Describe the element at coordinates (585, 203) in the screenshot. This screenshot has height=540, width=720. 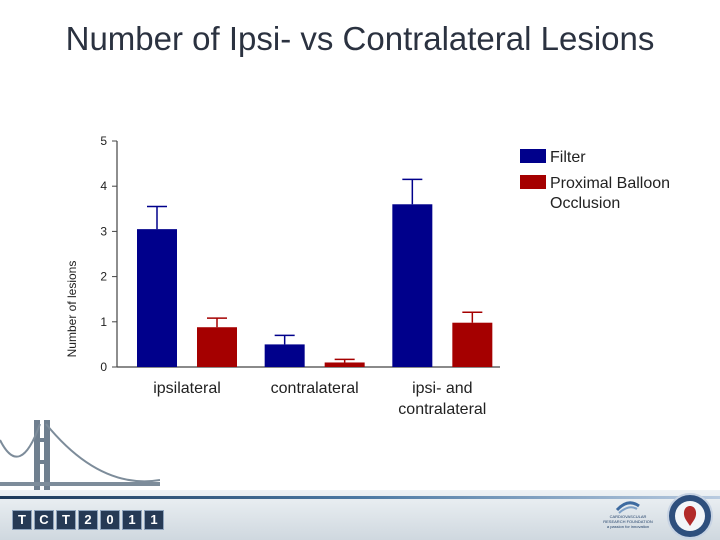
I see `legend-label: Occlusion` at that location.